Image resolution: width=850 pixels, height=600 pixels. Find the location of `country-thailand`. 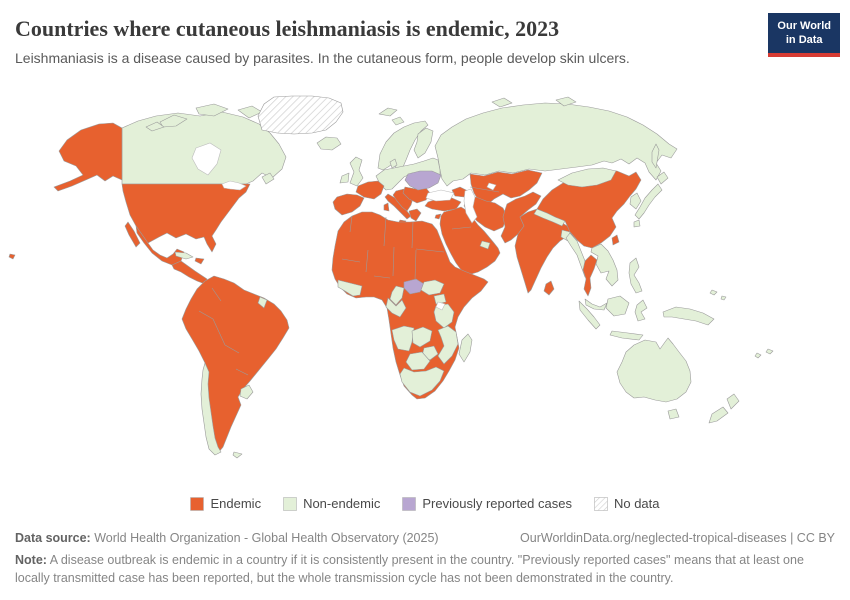

country-thailand is located at coordinates (590, 275).